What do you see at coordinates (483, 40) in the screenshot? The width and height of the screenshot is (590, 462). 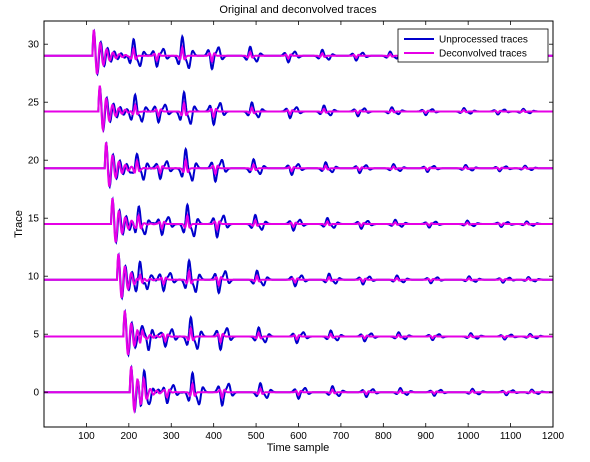 I see `legend-label-unprocessed: Unprocessed traces` at bounding box center [483, 40].